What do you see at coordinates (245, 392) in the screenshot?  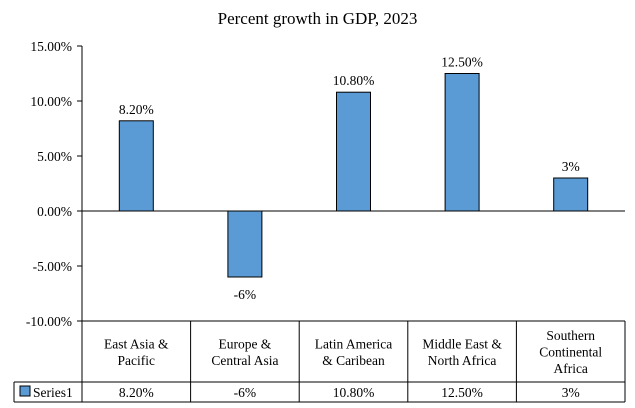 I see `table-value-cell: -6%` at bounding box center [245, 392].